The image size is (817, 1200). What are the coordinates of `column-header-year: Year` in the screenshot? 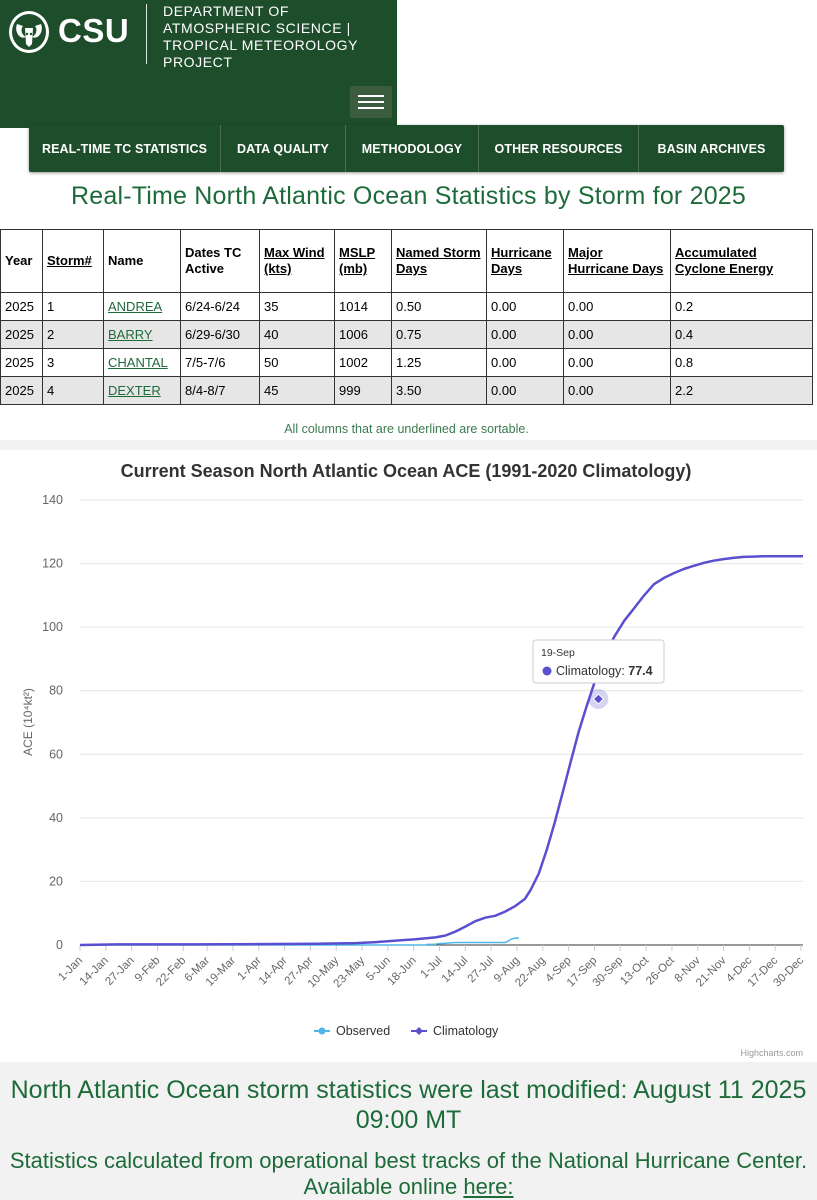 It's located at (21, 261).